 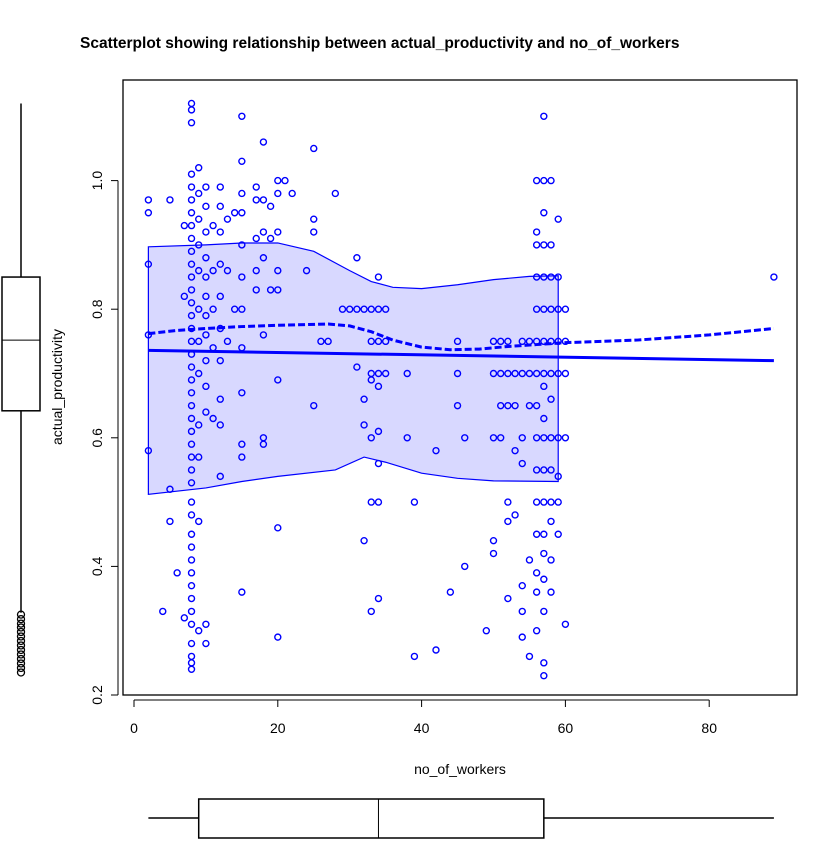 What do you see at coordinates (278, 728) in the screenshot?
I see `x-tick-label: 20` at bounding box center [278, 728].